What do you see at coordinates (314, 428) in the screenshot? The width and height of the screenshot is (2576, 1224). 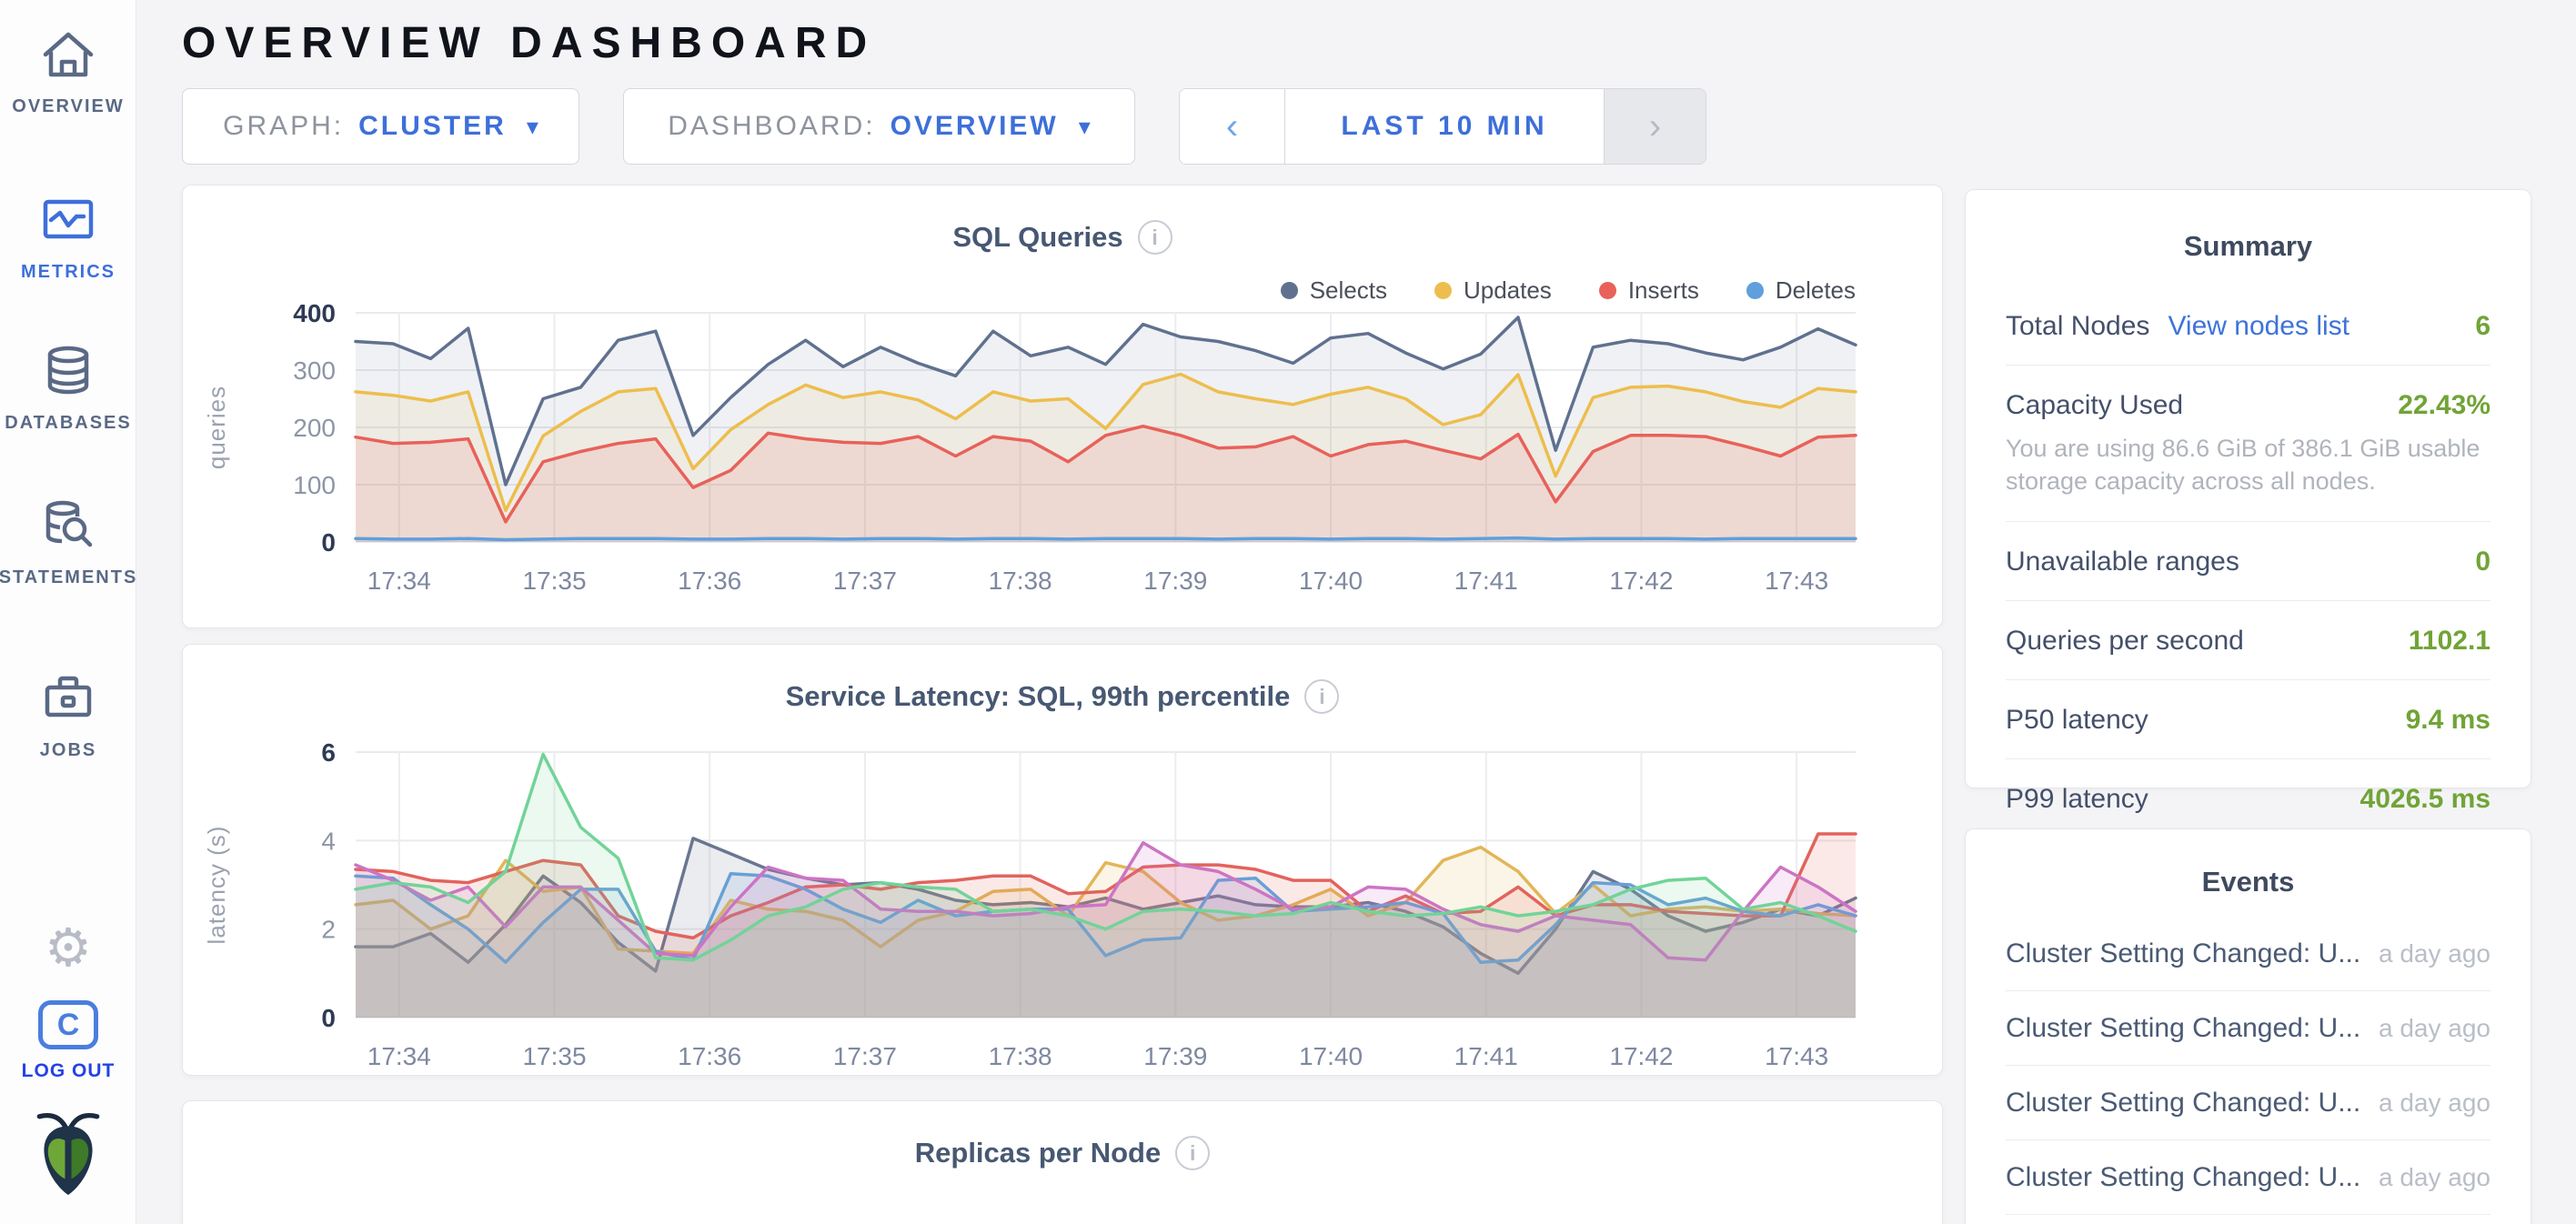 I see `svg-text: 200` at bounding box center [314, 428].